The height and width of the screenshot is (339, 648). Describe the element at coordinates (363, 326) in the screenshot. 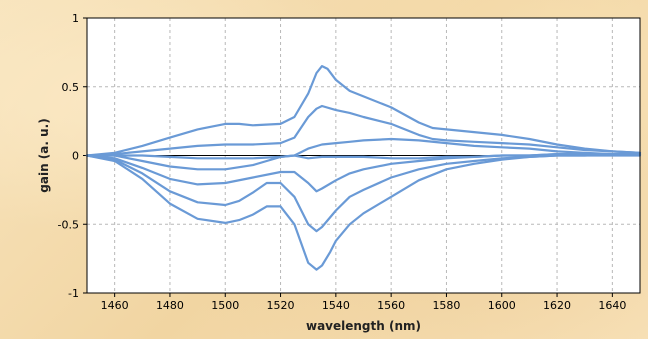

I see `x-axis-title: wavelength (nm)` at that location.